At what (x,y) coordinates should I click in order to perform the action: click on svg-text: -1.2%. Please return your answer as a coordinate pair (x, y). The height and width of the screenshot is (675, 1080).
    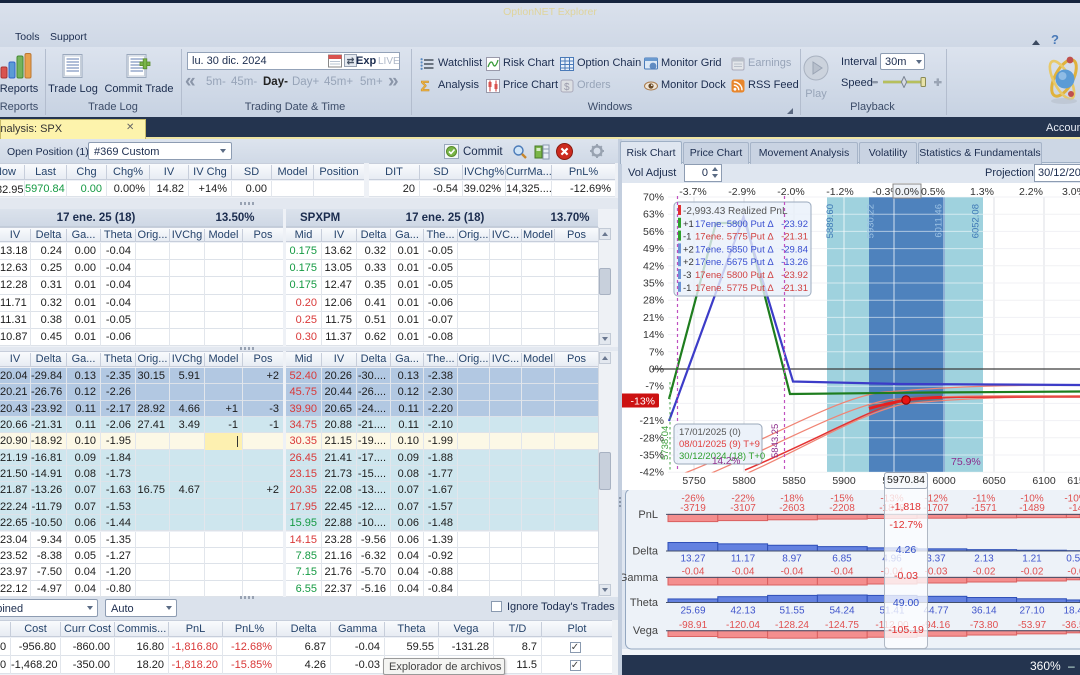
    Looking at the image, I should click on (839, 192).